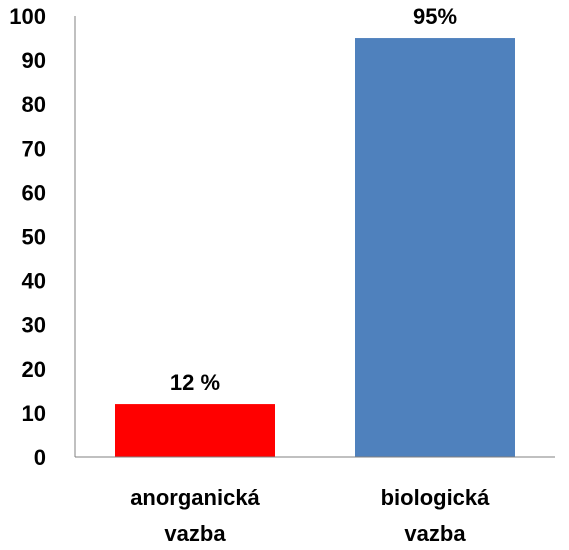 The width and height of the screenshot is (569, 550). Describe the element at coordinates (195, 515) in the screenshot. I see `x-category-label: anorganická vazba` at that location.